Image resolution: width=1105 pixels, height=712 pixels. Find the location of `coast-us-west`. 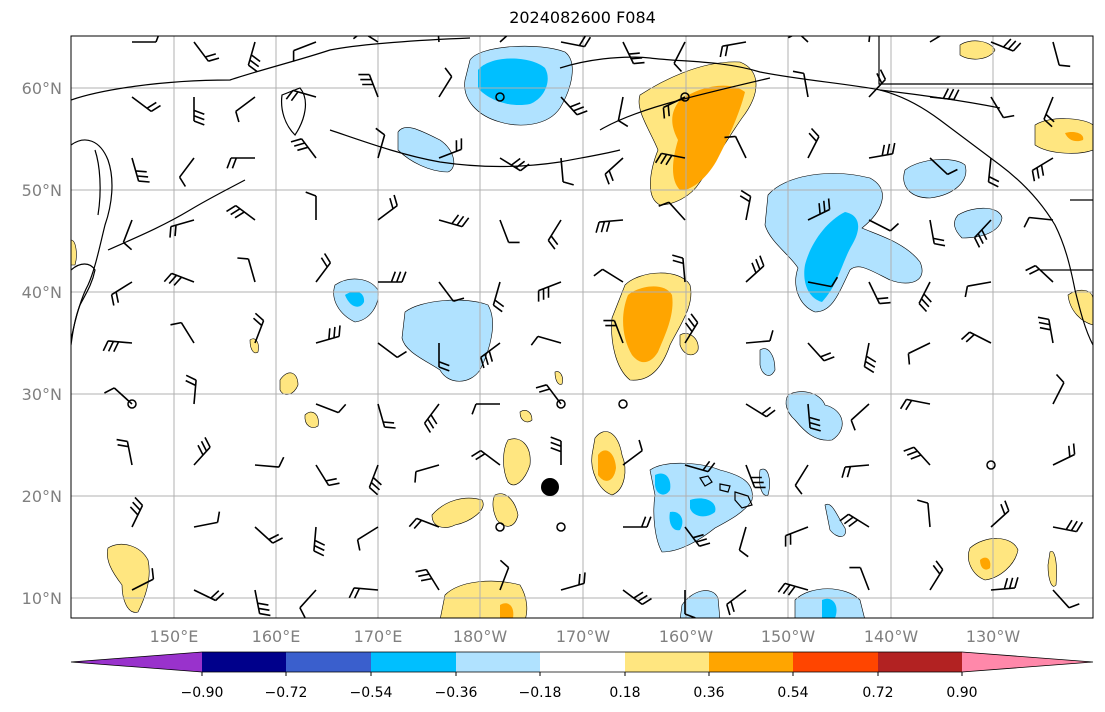

coast-us-west is located at coordinates (1083, 317).